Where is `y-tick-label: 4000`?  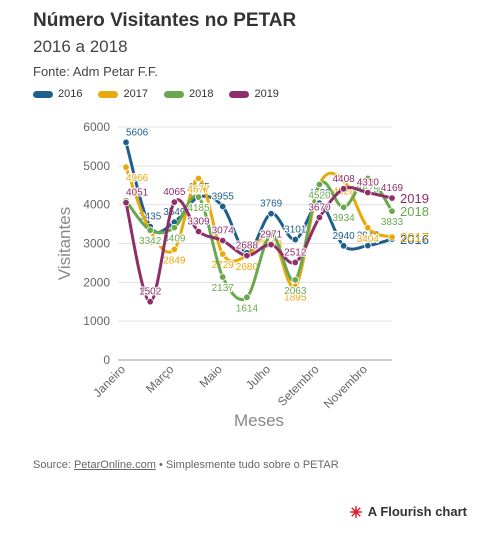 y-tick-label: 4000 is located at coordinates (96, 205).